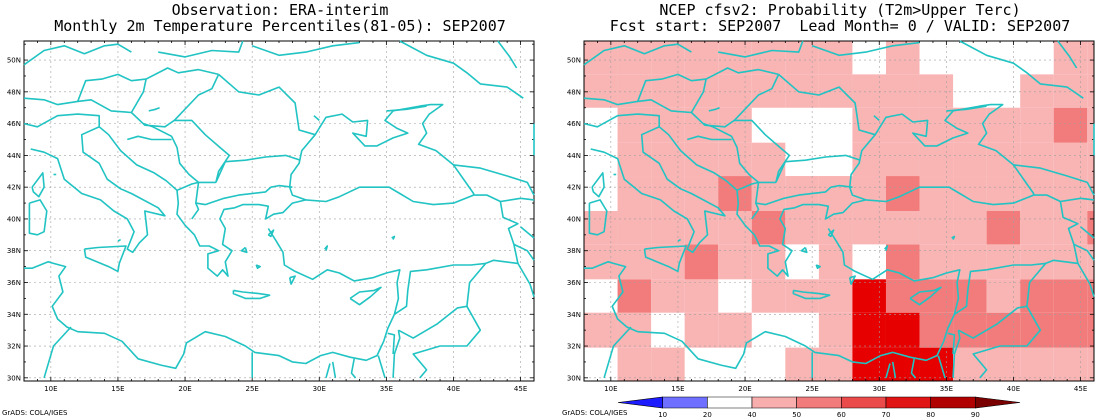  Describe the element at coordinates (14, 219) in the screenshot. I see `latitude-tick-label: 40N` at that location.